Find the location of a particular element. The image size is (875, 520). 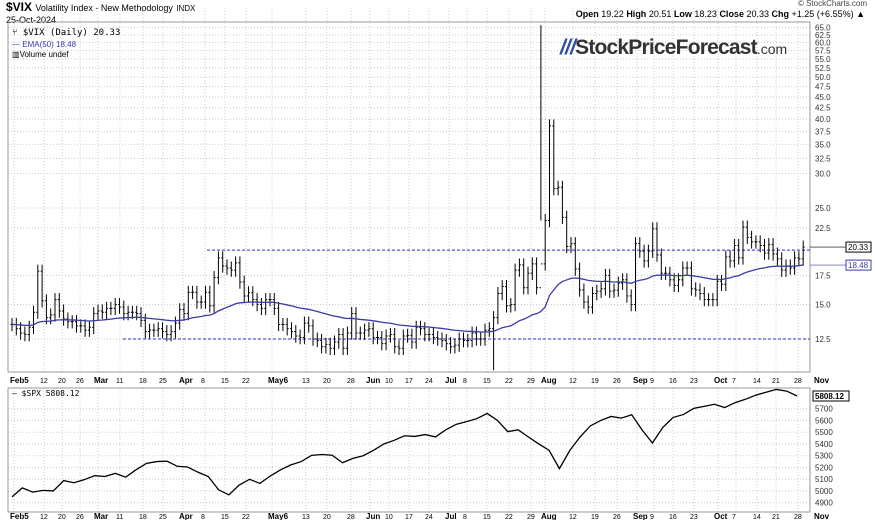

y-tick-label: 52.5 is located at coordinates (823, 68).